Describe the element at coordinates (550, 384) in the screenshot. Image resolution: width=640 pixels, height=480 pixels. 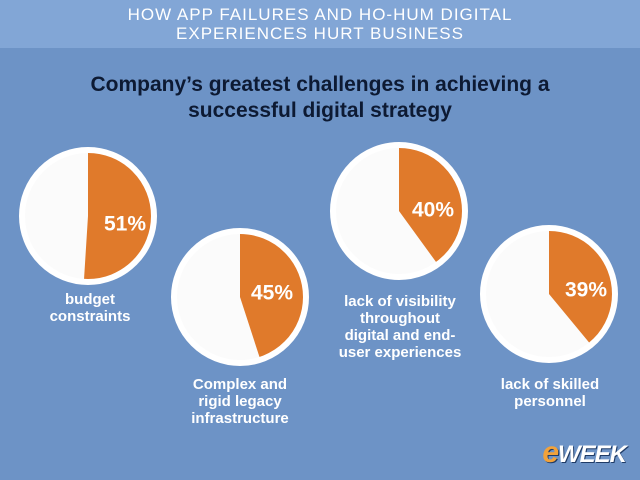
I see `pie-4-label-line: lack of skilled` at that location.